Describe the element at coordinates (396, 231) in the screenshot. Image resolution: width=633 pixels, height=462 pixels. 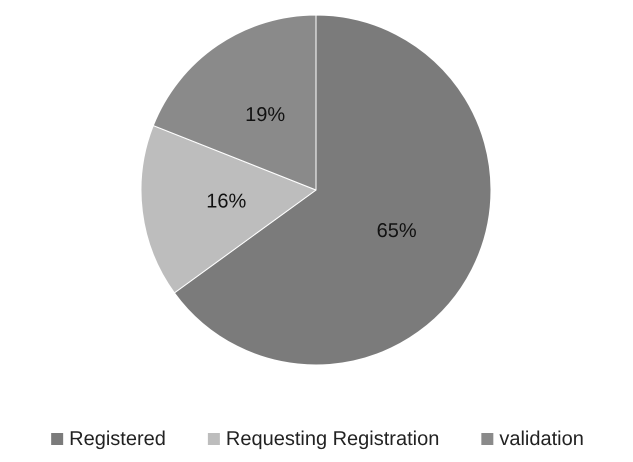
I see `data-label: 65%` at that location.